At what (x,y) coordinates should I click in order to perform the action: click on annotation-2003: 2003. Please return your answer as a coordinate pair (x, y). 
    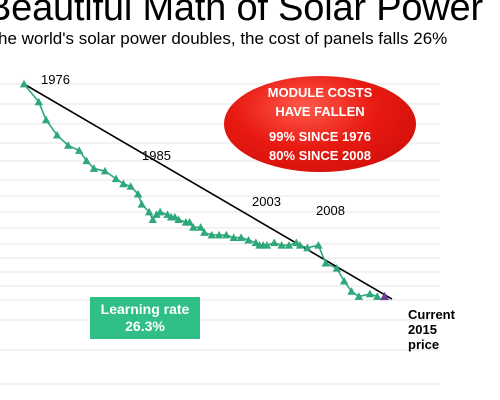
    Looking at the image, I should click on (266, 201).